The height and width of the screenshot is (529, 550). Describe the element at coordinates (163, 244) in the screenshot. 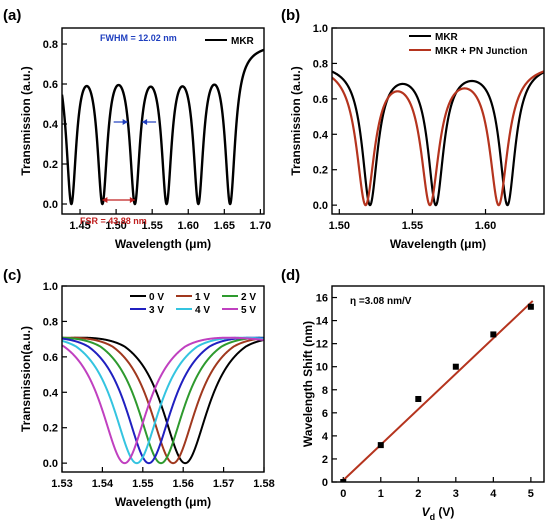

I see `x-axis-label-a: Wavelength (μm)` at that location.